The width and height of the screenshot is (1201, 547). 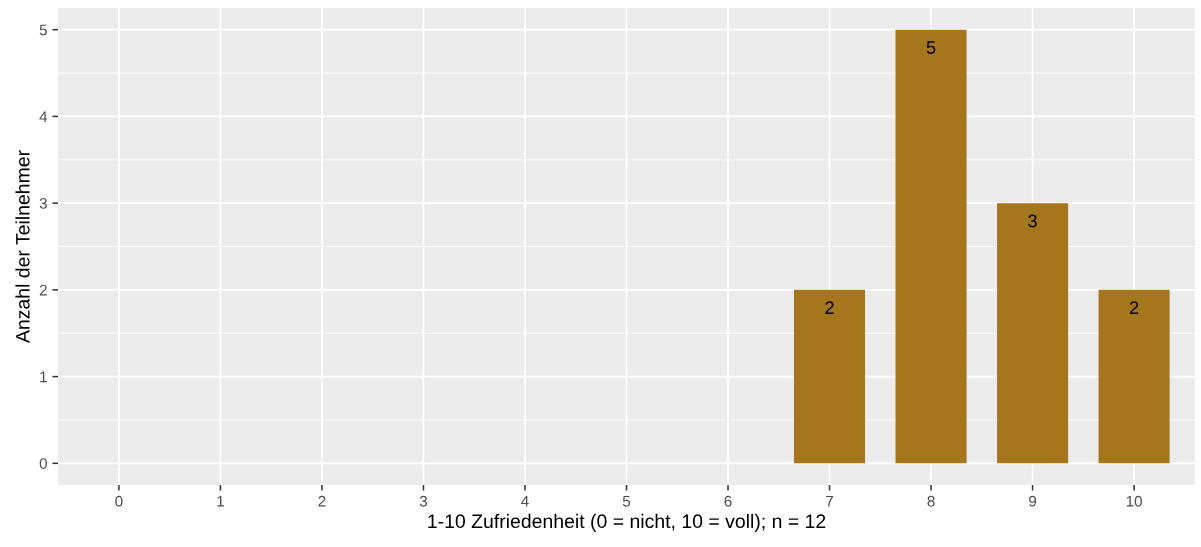 I want to click on data-label: 5, so click(x=931, y=47).